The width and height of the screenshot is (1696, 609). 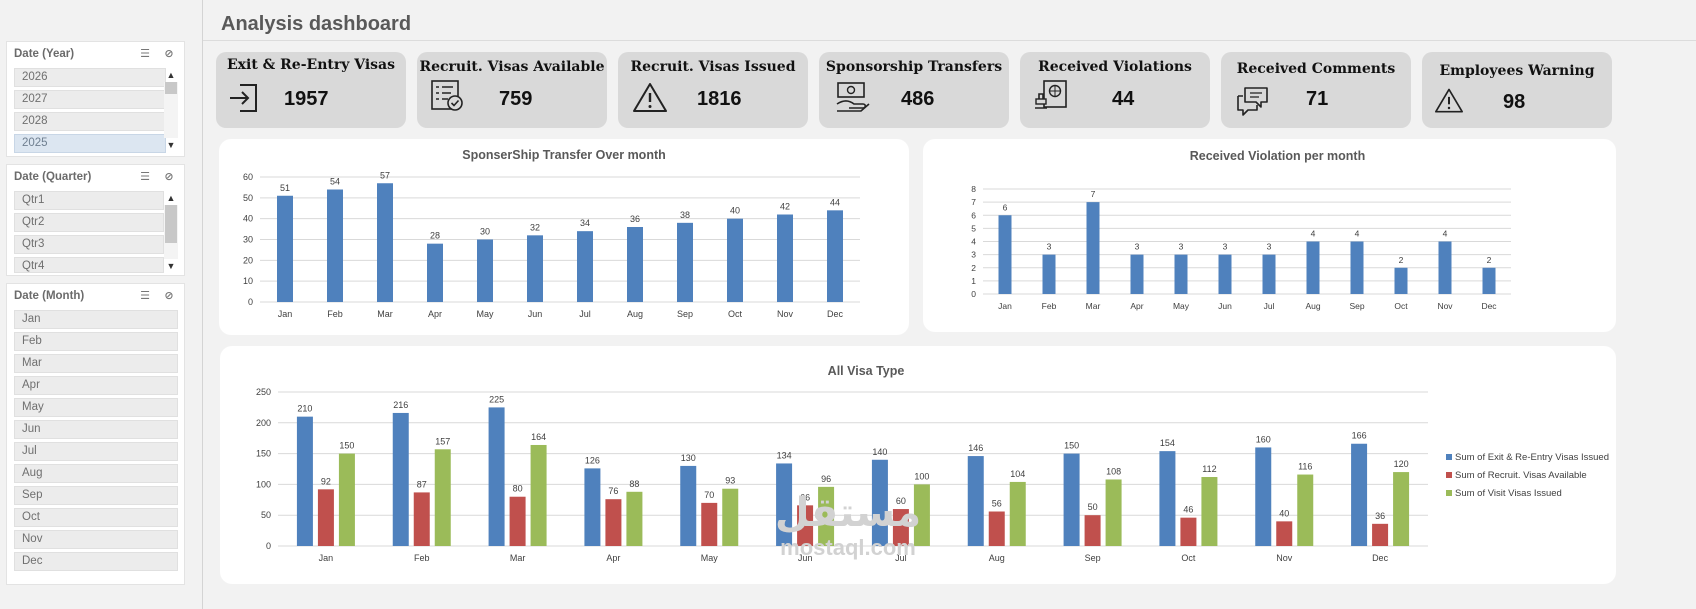 I want to click on month-item-nov: Nov, so click(x=96, y=539).